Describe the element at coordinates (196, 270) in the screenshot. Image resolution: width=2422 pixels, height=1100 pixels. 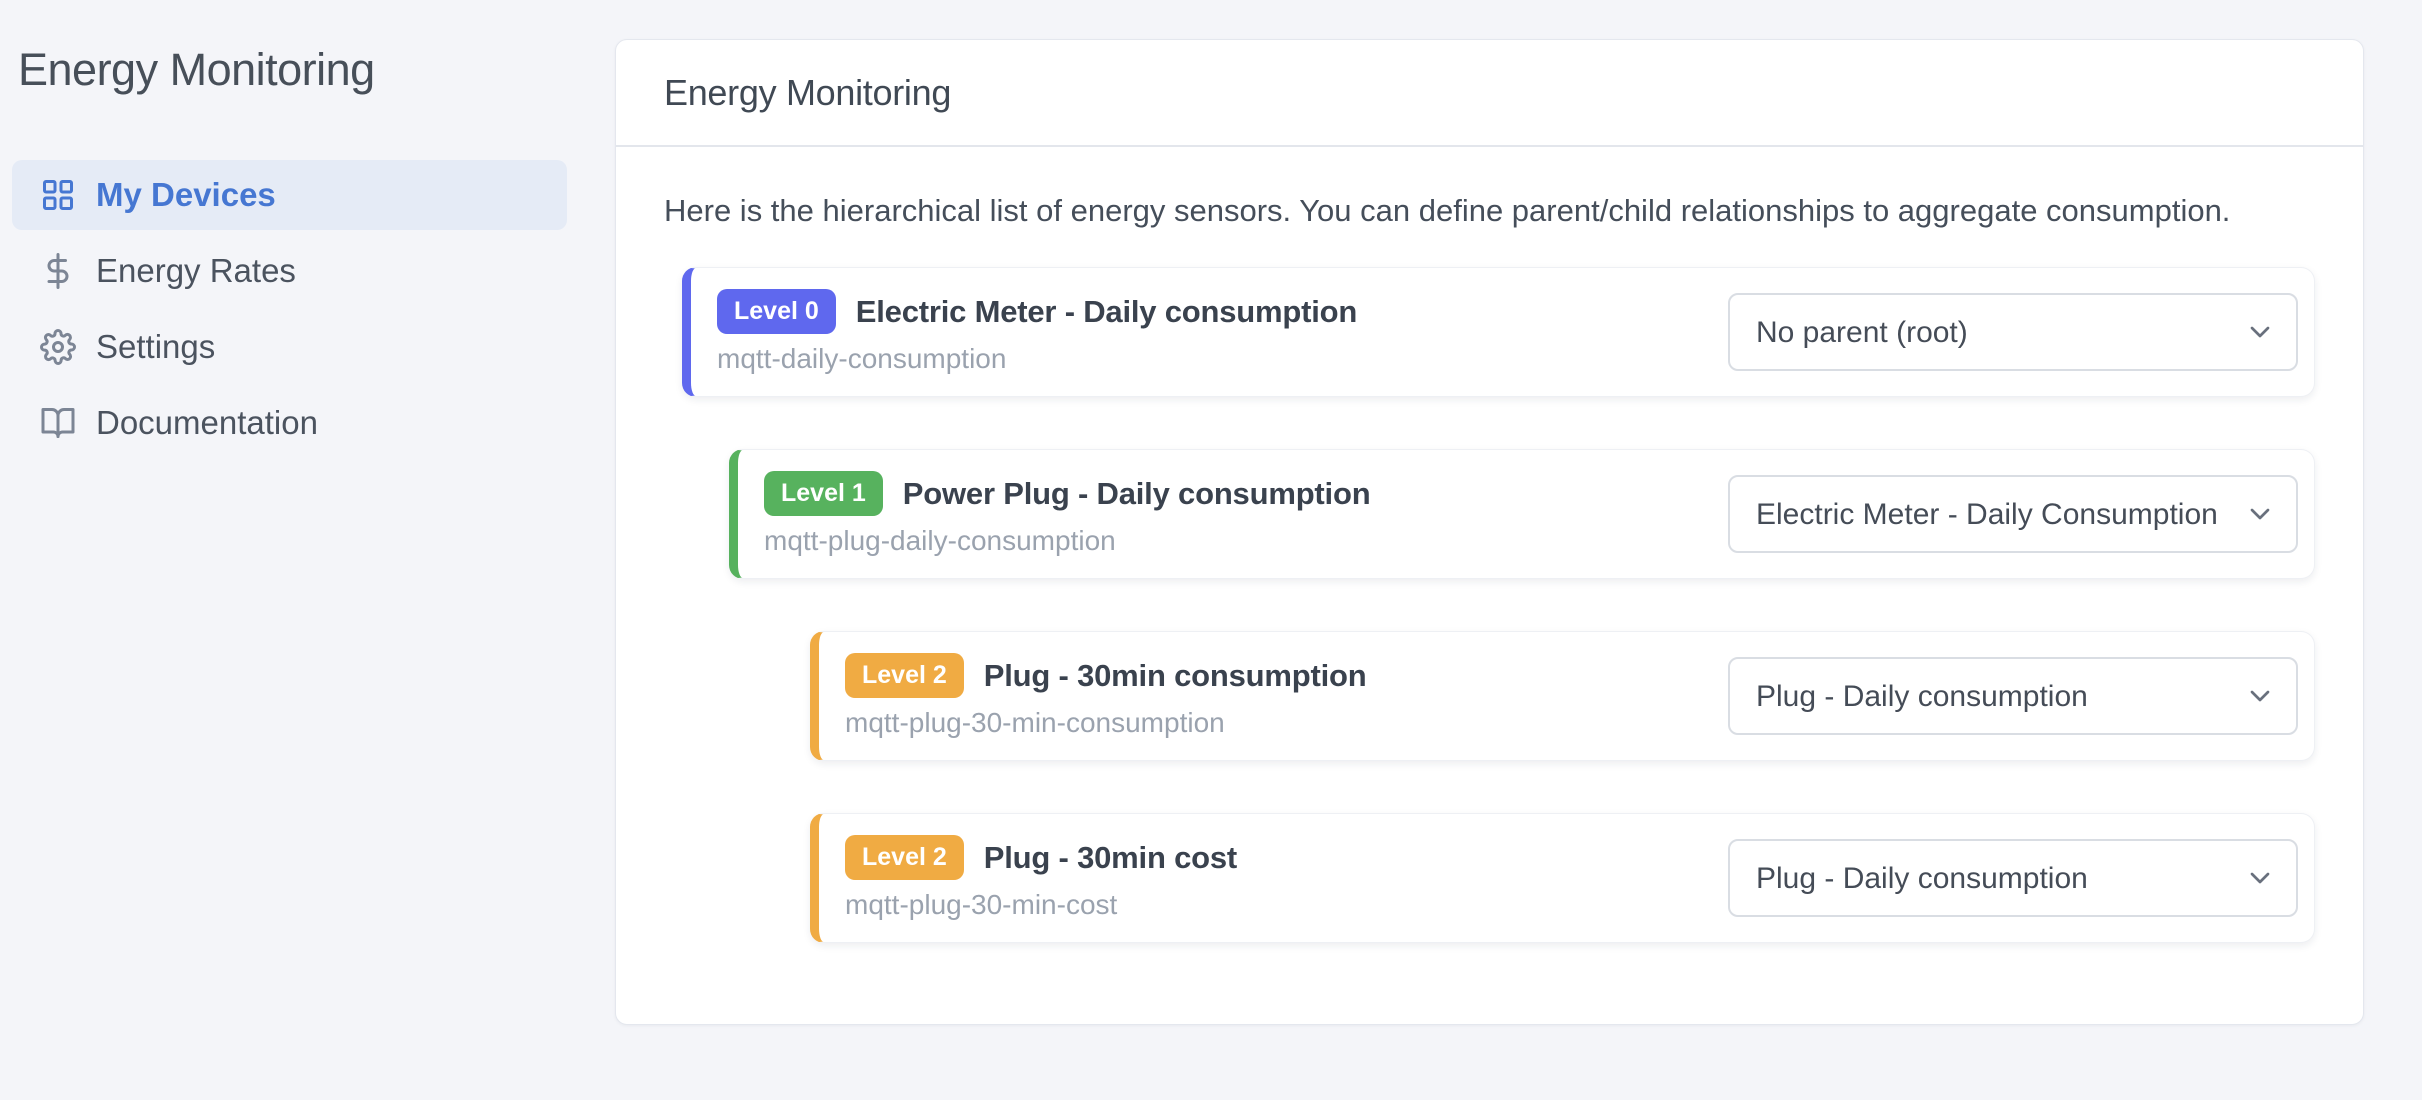
I see `sidebar-item-label: Energy Rates` at that location.